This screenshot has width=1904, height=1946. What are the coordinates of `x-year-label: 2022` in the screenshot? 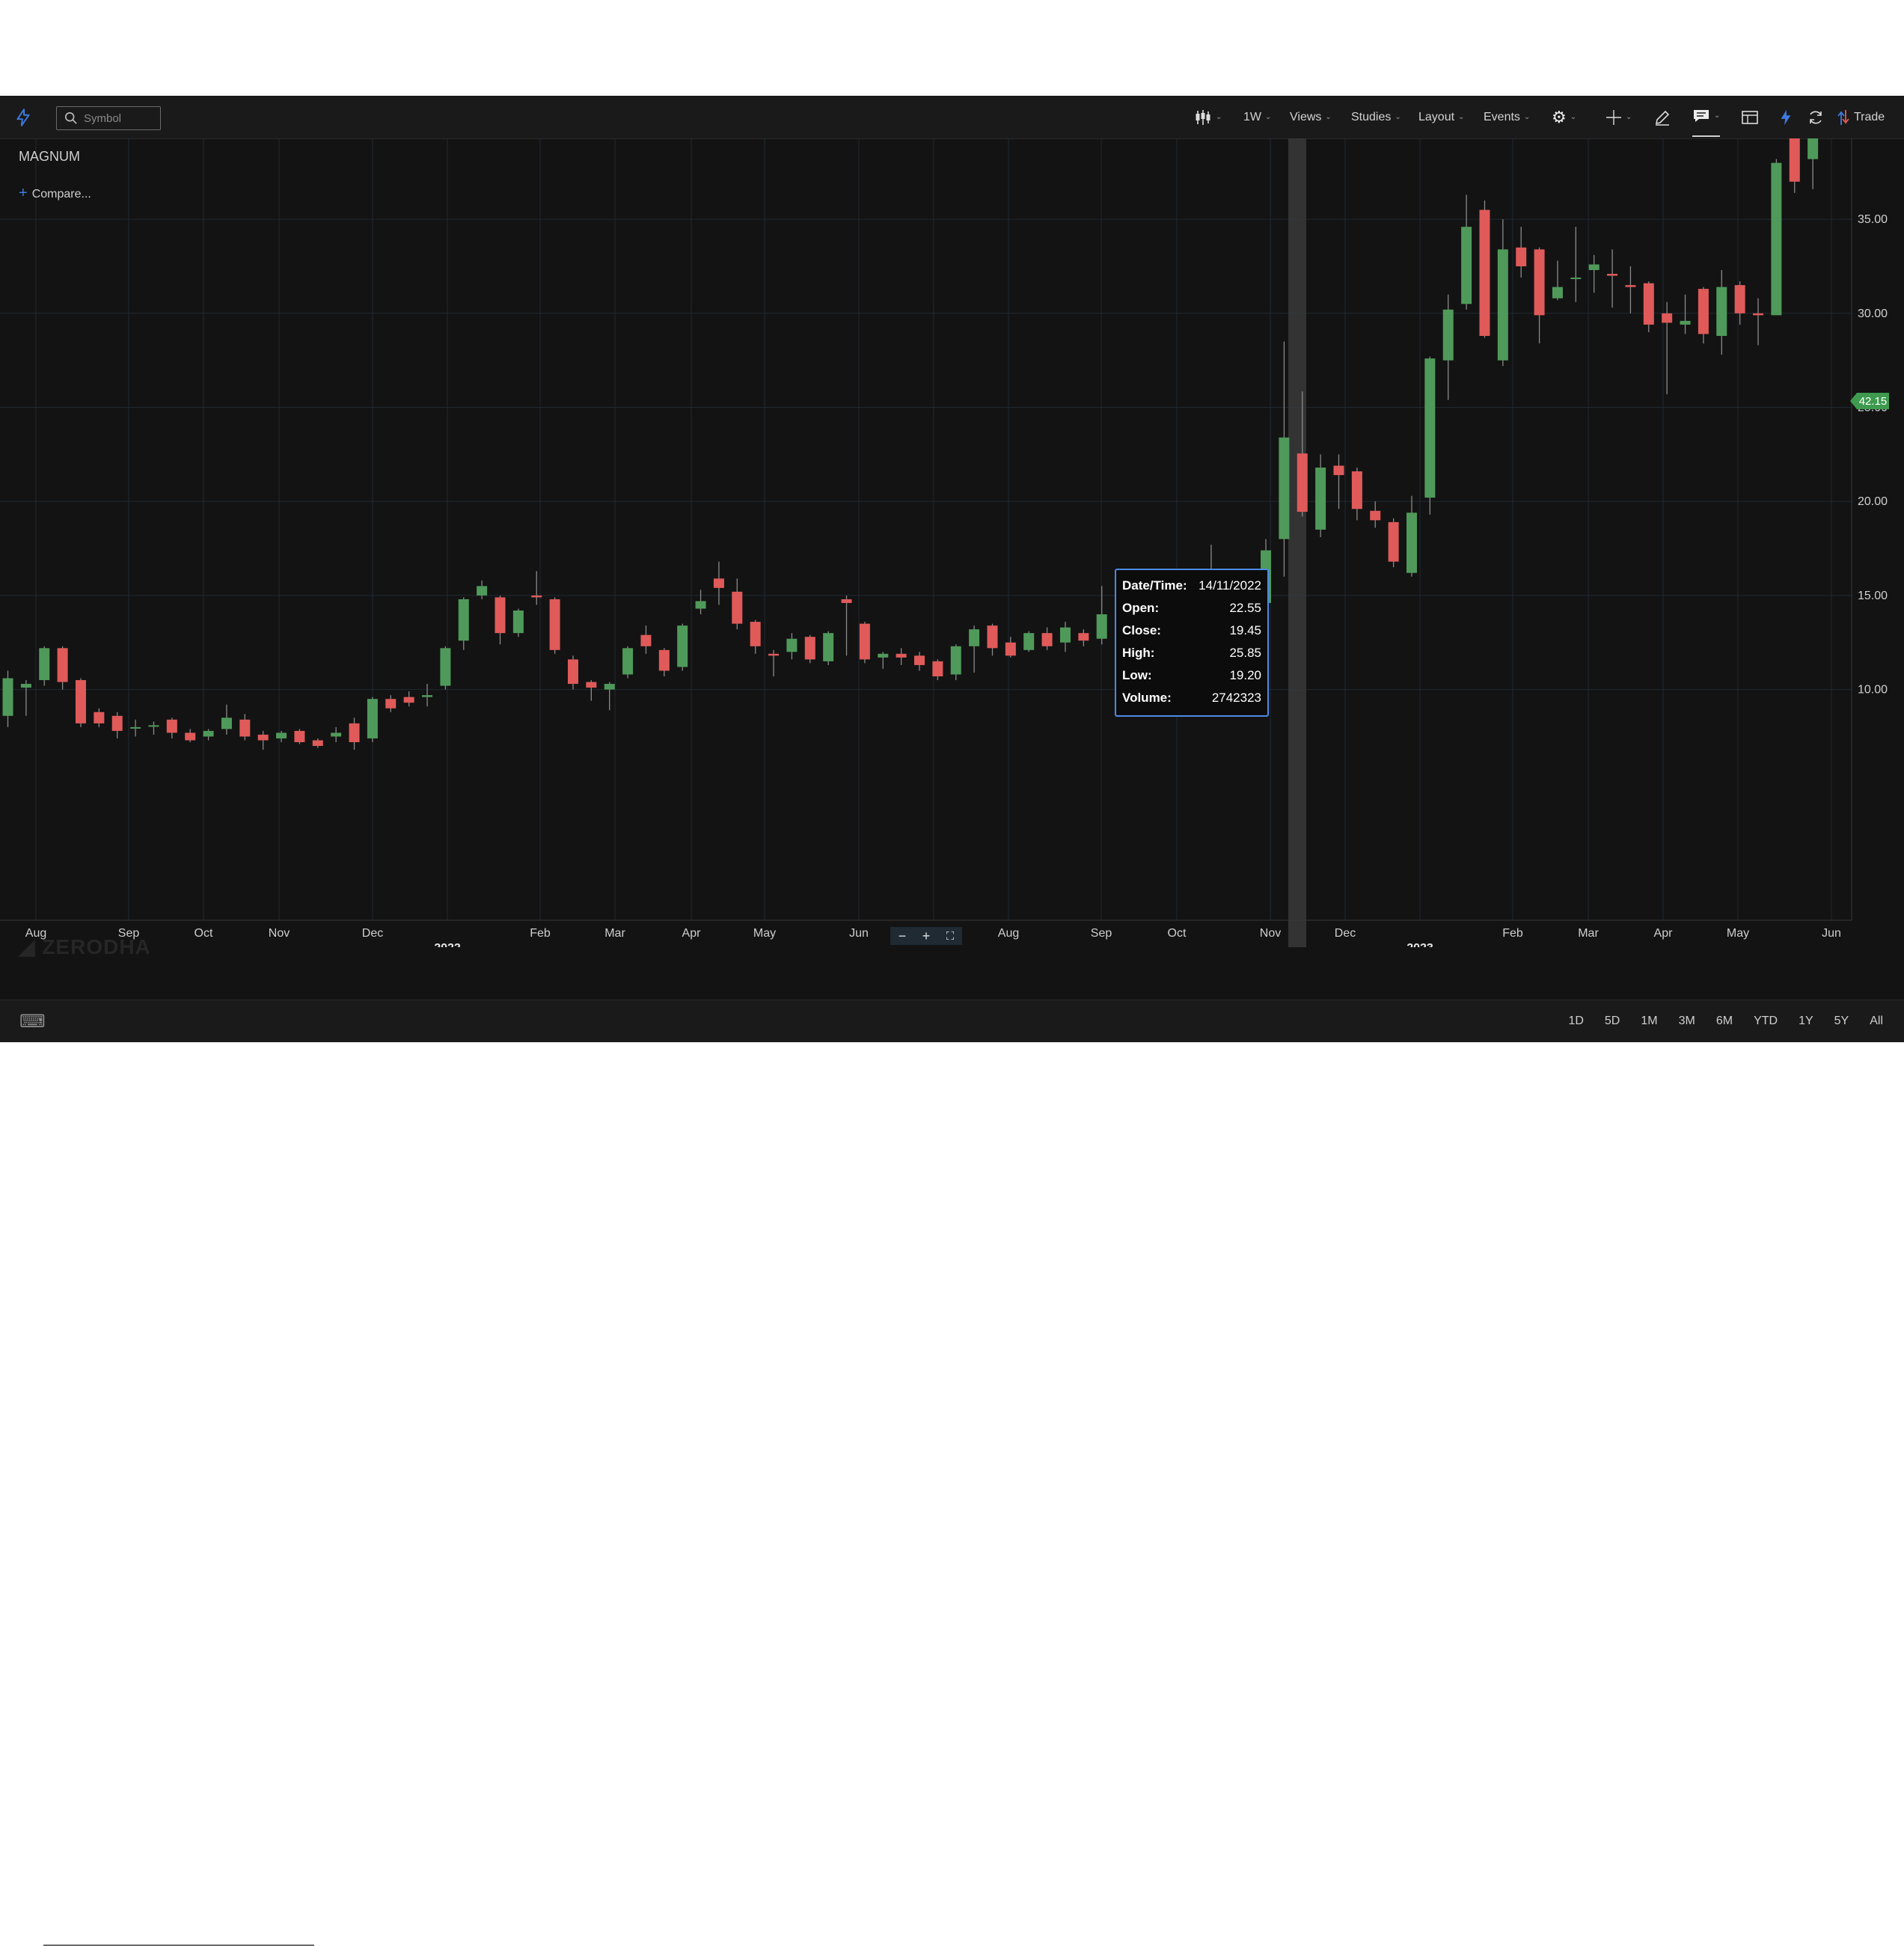 It's located at (447, 944).